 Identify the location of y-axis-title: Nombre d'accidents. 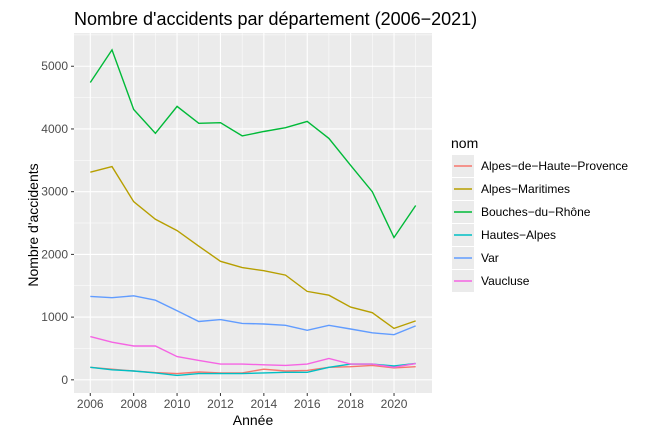
(33, 224).